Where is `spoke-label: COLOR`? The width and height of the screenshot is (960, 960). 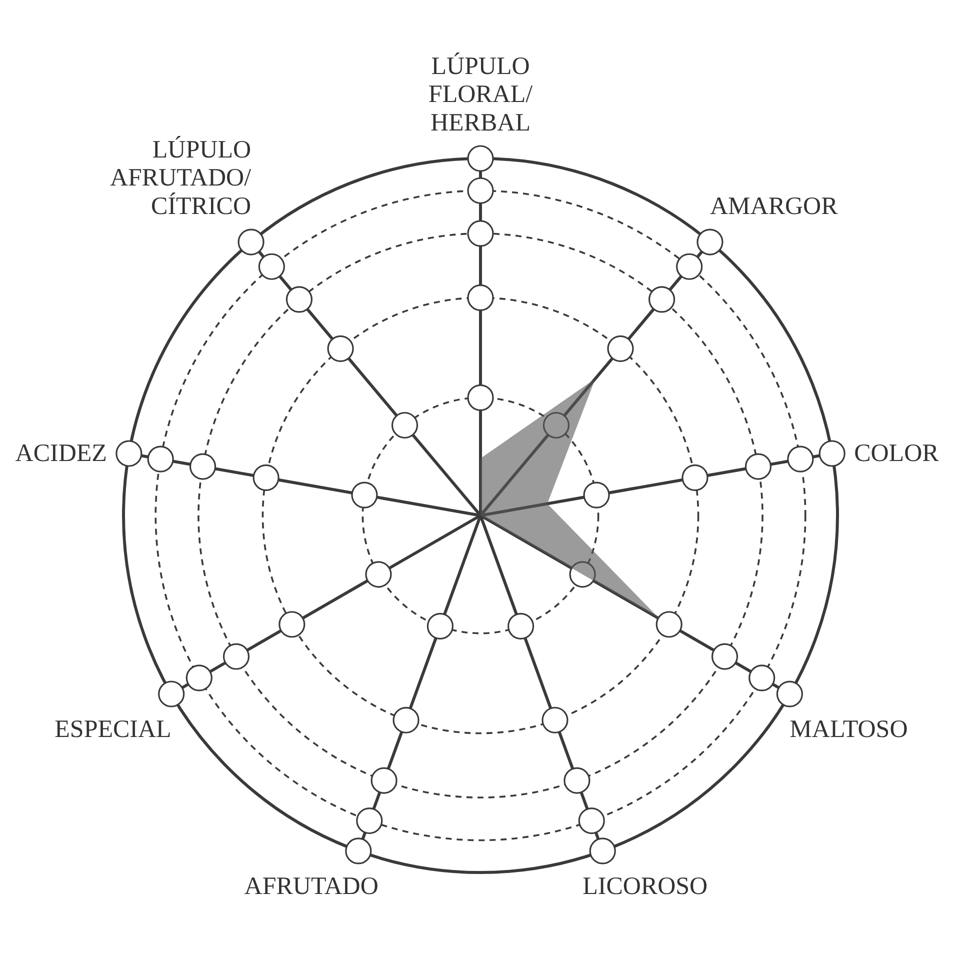 spoke-label: COLOR is located at coordinates (897, 454).